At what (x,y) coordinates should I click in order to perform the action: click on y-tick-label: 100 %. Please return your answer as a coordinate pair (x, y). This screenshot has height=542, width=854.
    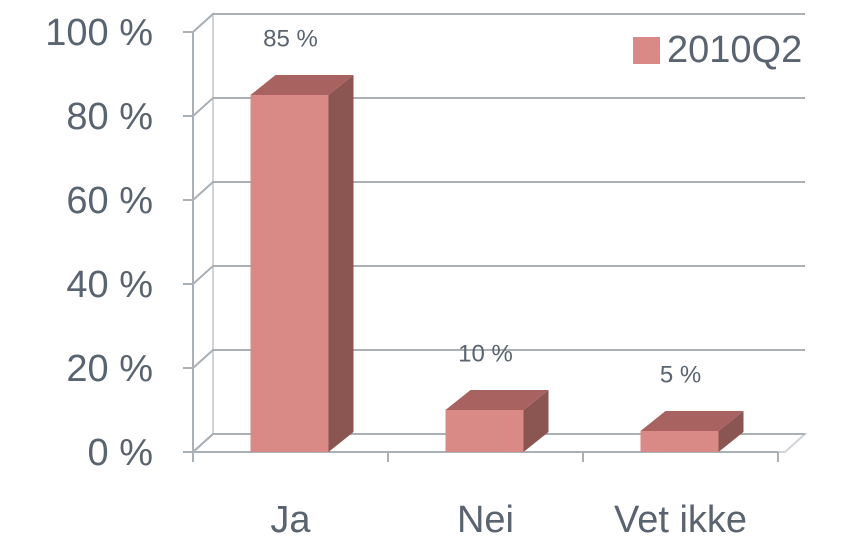
    Looking at the image, I should click on (99, 33).